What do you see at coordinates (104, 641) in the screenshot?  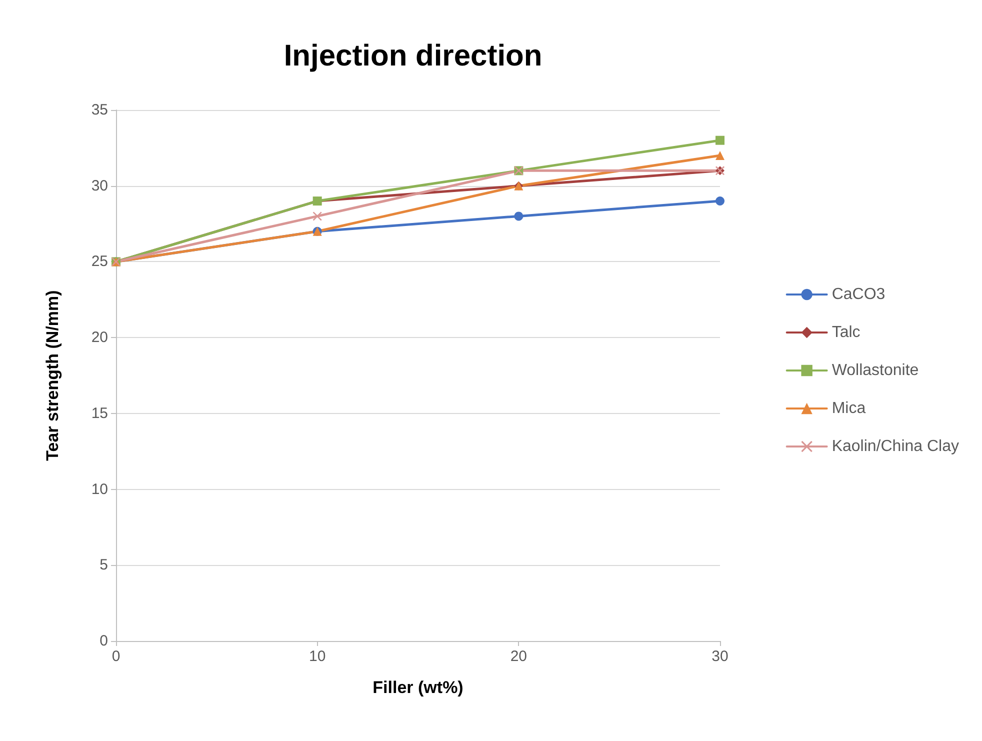 I see `y-tick-label: 0` at bounding box center [104, 641].